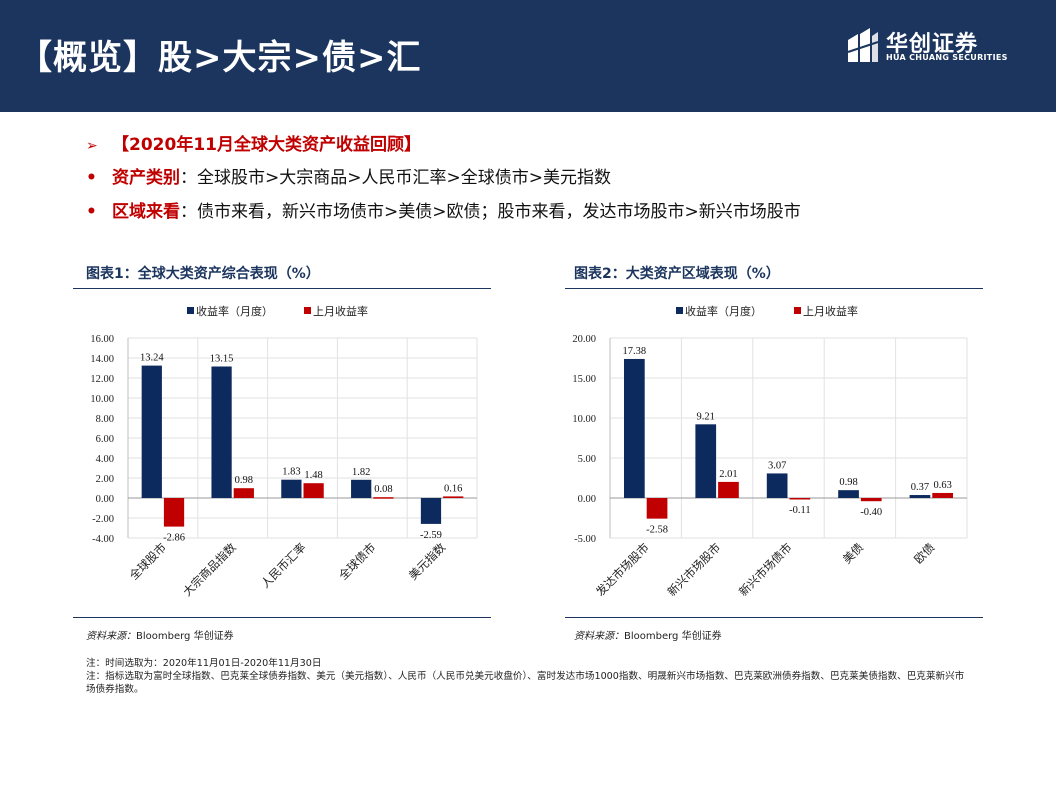 Image resolution: width=1056 pixels, height=792 pixels. I want to click on x-tick-label: 人民币汇率, so click(283, 565).